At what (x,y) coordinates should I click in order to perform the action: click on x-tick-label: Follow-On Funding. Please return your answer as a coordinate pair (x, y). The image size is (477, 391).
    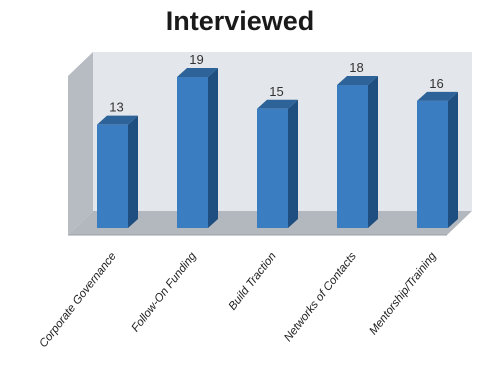
    Looking at the image, I should click on (165, 292).